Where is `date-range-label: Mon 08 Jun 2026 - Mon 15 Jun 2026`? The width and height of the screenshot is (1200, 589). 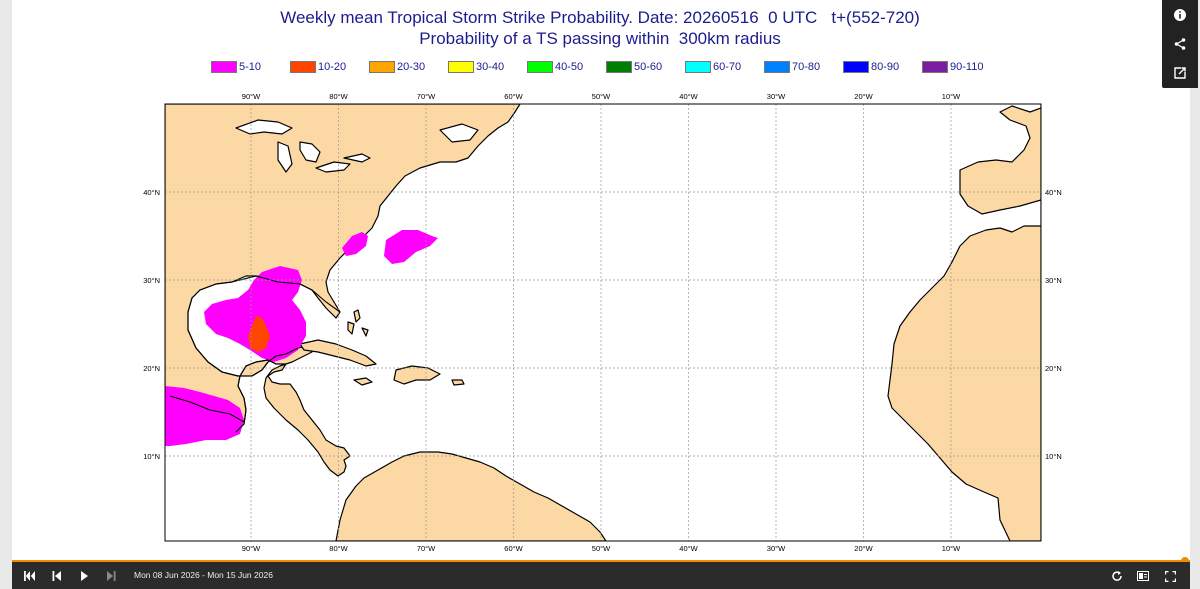 date-range-label: Mon 08 Jun 2026 - Mon 15 Jun 2026 is located at coordinates (203, 575).